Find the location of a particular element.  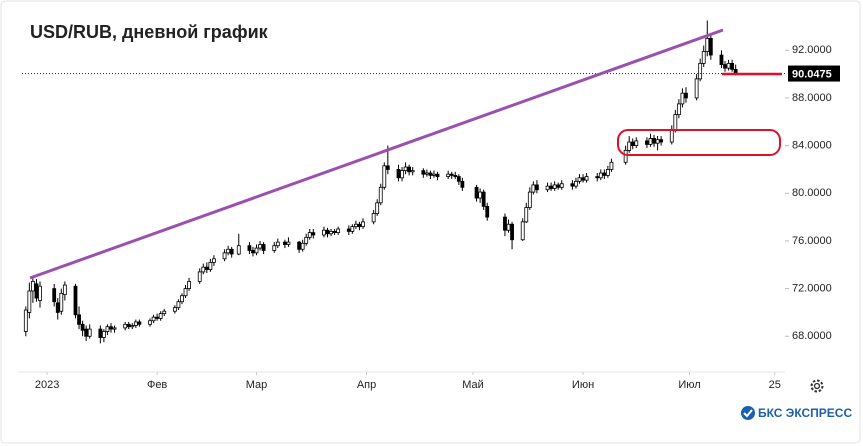

last-price-label: 90.0475 is located at coordinates (812, 74).